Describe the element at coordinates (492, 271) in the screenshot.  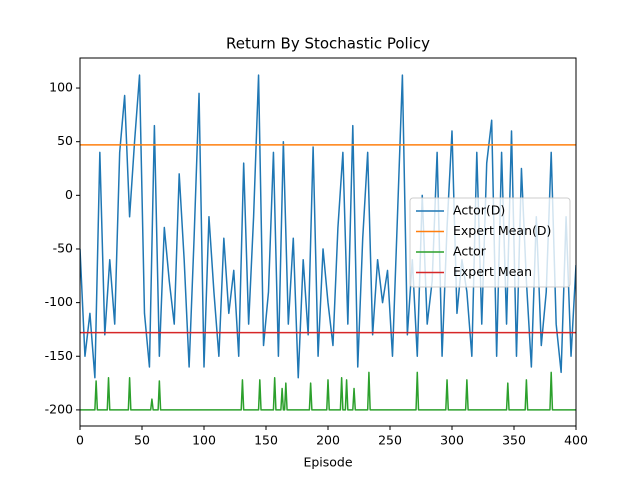
I see `legend-label: Expert Mean` at that location.